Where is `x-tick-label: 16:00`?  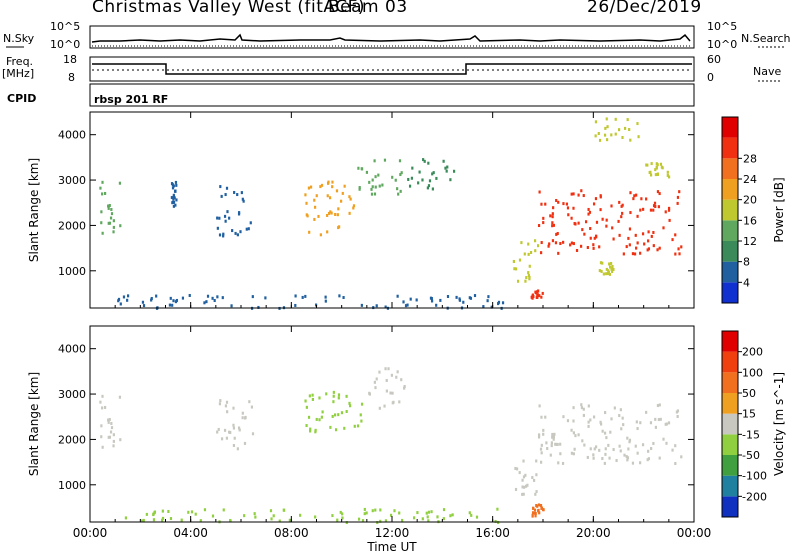
x-tick-label: 16:00 is located at coordinates (492, 533).